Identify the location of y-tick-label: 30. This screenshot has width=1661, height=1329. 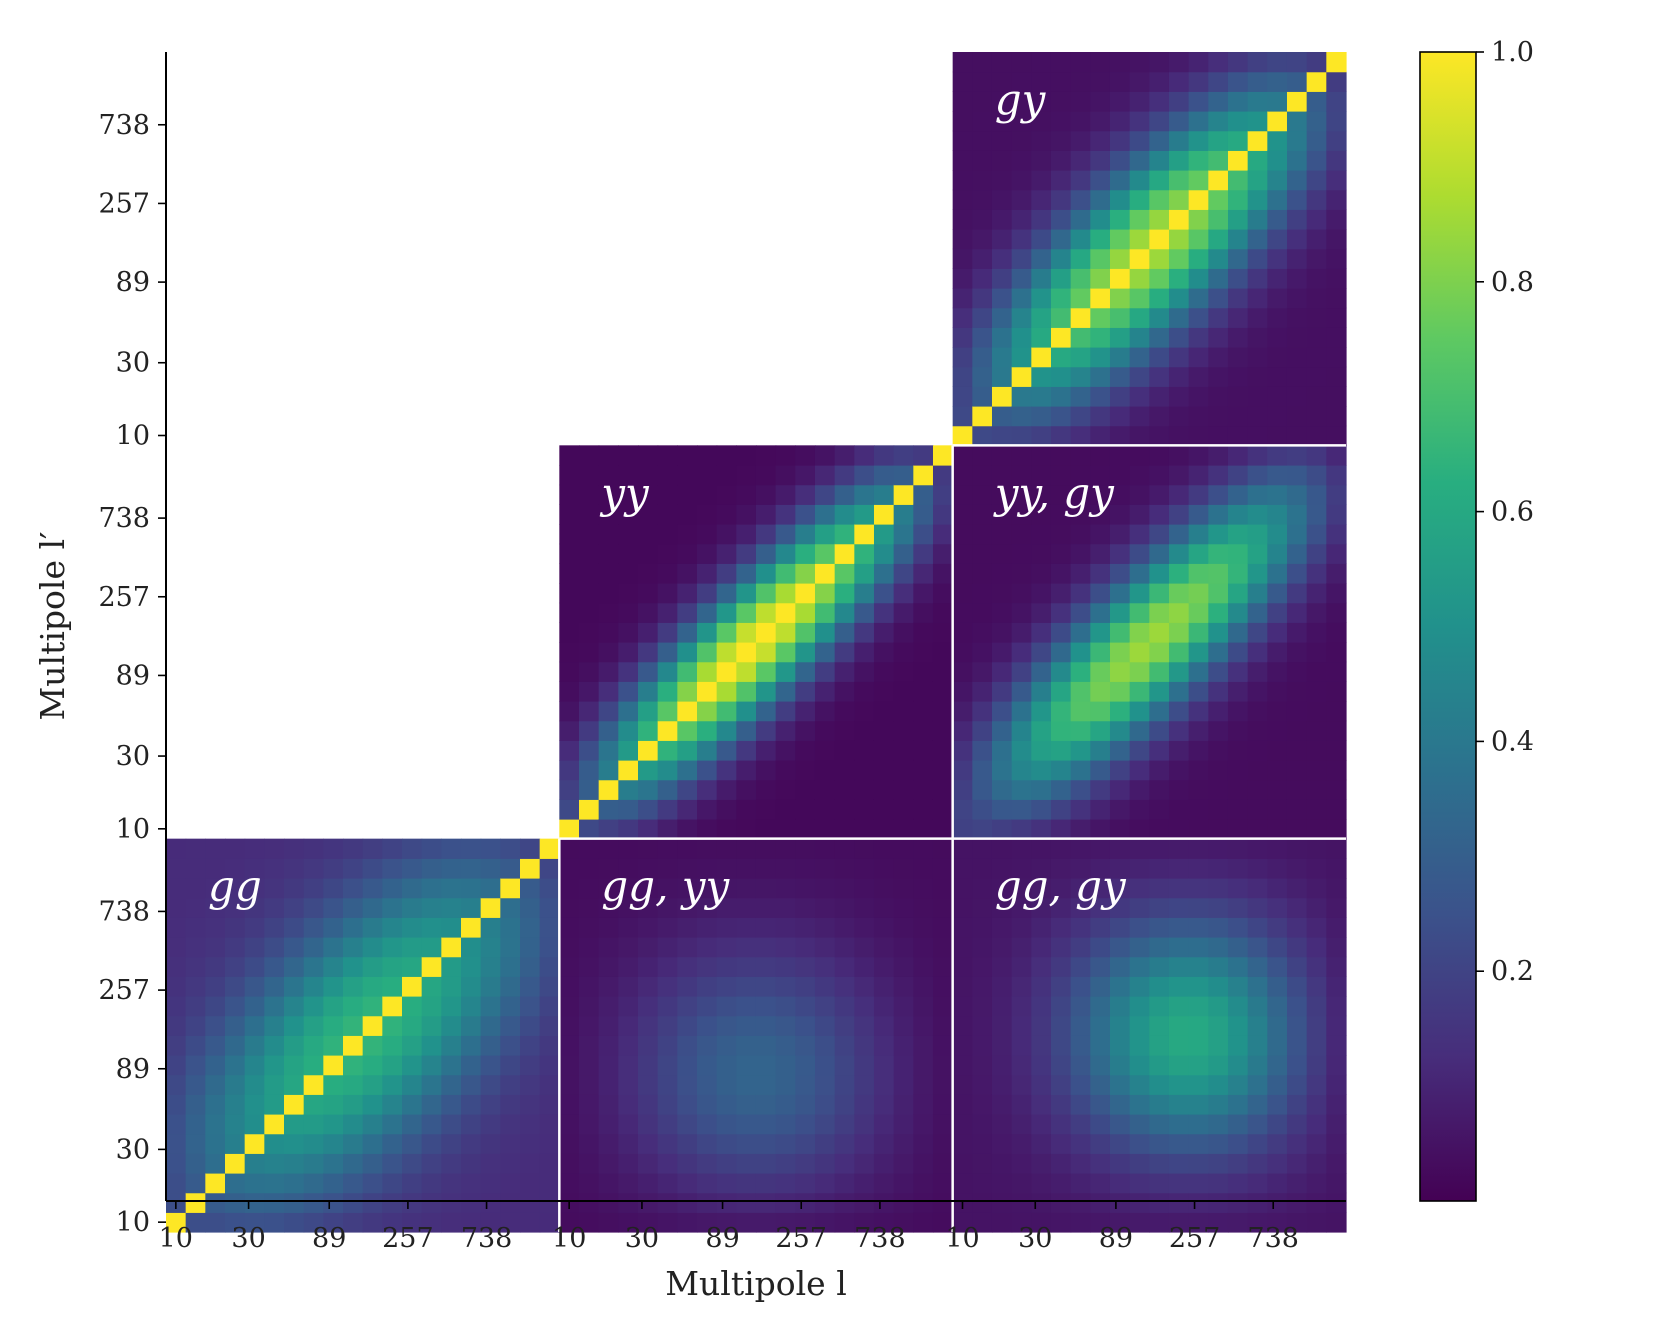
(133, 1149).